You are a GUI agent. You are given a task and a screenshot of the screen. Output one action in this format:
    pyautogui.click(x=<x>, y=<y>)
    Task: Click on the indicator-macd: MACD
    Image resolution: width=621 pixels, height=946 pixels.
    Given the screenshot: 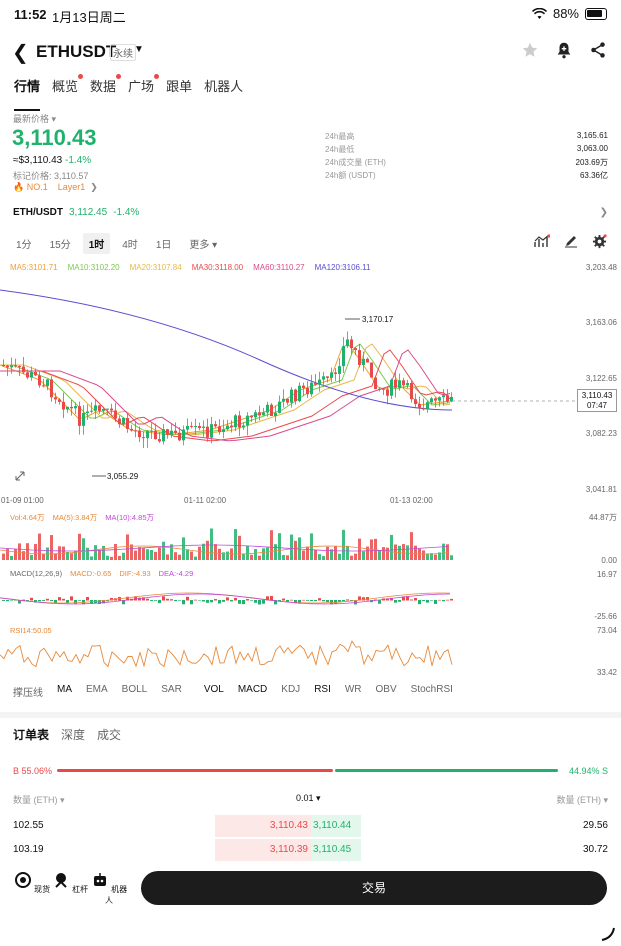 What is the action you would take?
    pyautogui.click(x=252, y=689)
    